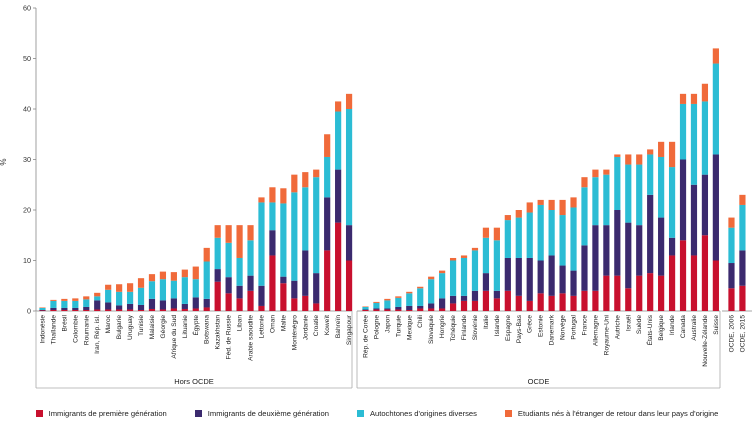 The height and width of the screenshot is (427, 754). What do you see at coordinates (294, 236) in the screenshot?
I see `bar-montenegro-autochtones` at bounding box center [294, 236].